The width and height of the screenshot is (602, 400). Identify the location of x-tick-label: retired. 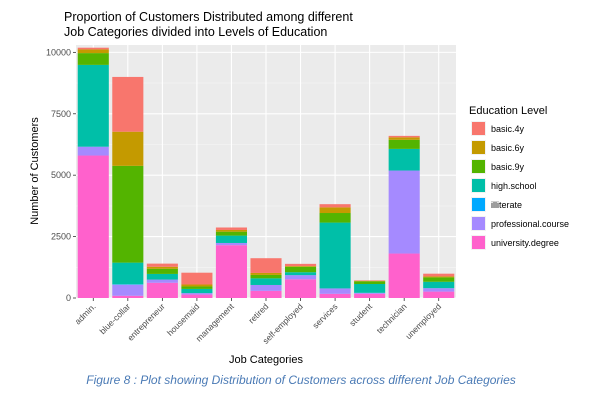
(258, 313).